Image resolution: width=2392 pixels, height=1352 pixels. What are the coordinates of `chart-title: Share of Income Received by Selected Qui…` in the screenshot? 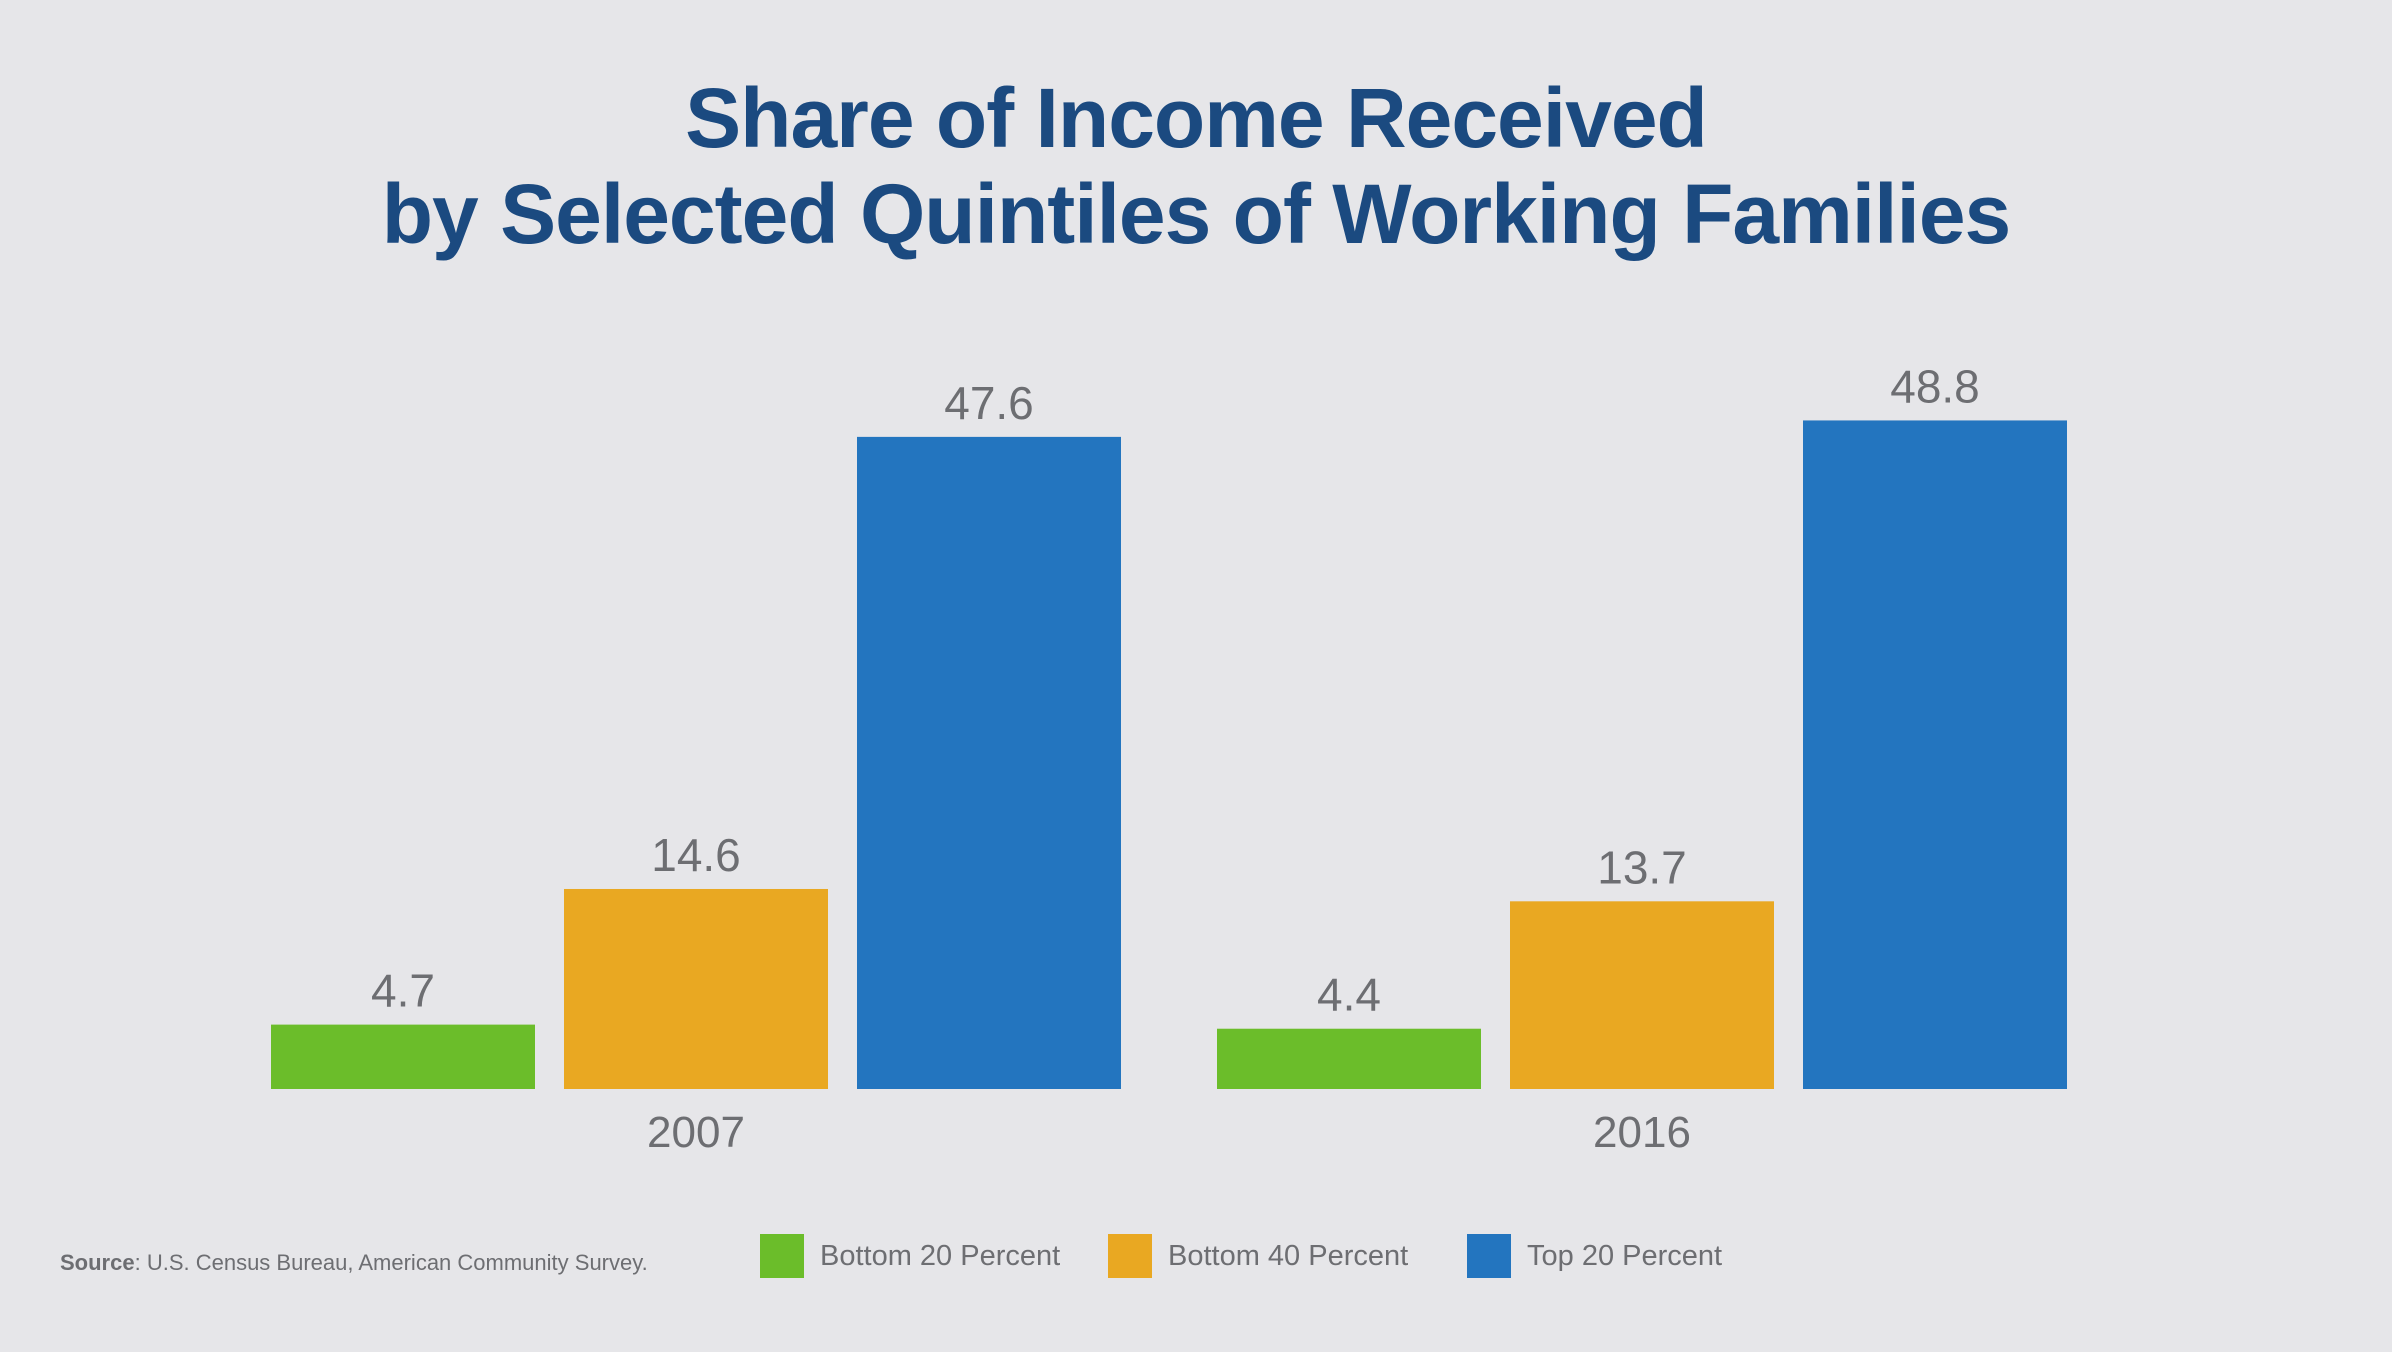 It's located at (1196, 166).